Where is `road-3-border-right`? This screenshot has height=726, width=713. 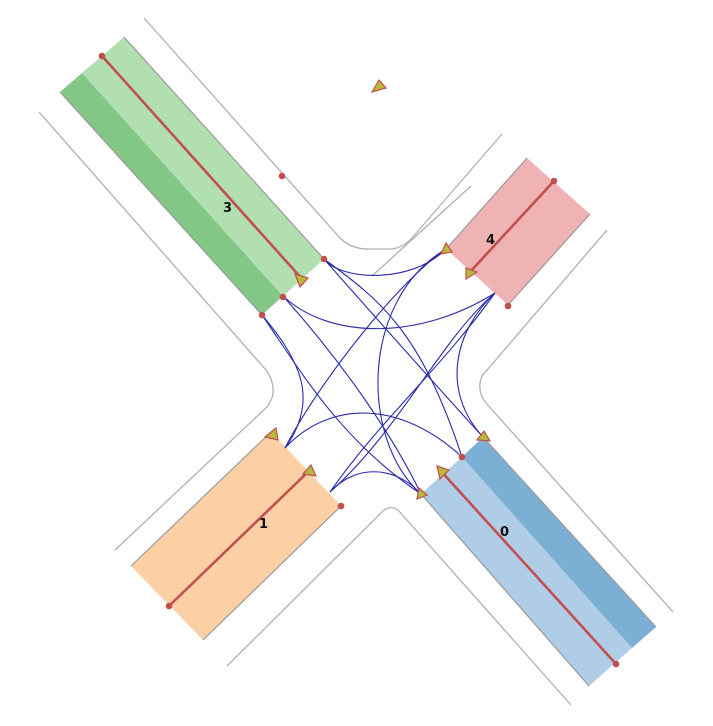
road-3-border-right is located at coordinates (224, 148).